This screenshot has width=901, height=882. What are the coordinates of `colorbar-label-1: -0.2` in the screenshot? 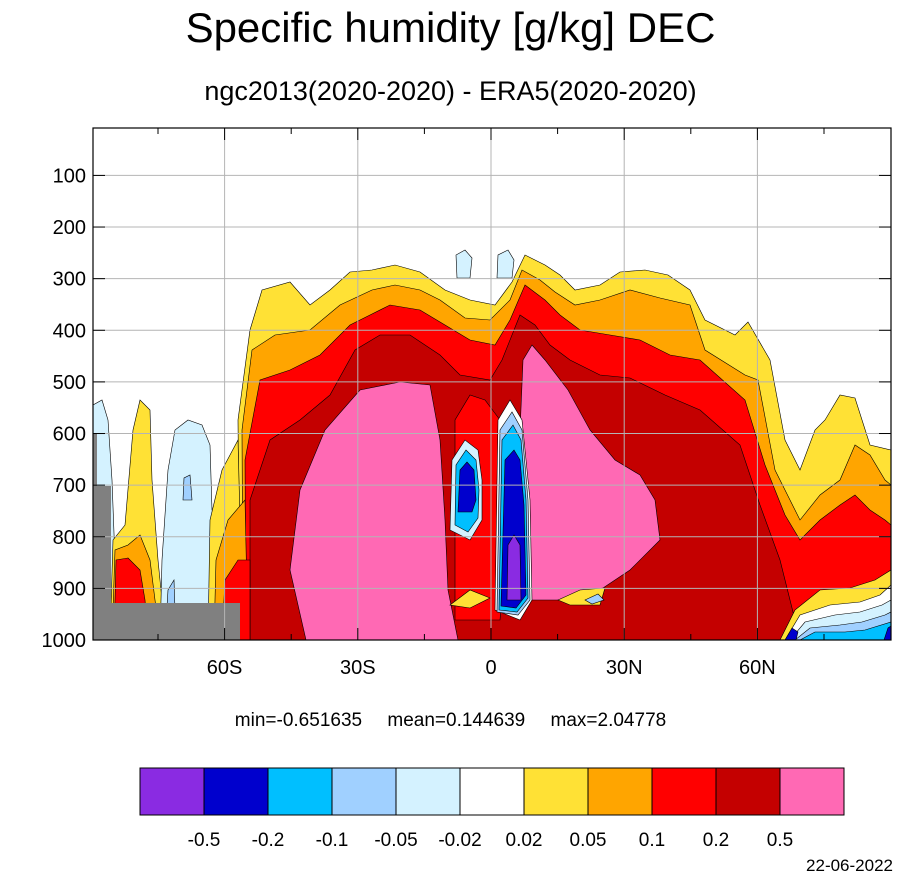 It's located at (268, 840).